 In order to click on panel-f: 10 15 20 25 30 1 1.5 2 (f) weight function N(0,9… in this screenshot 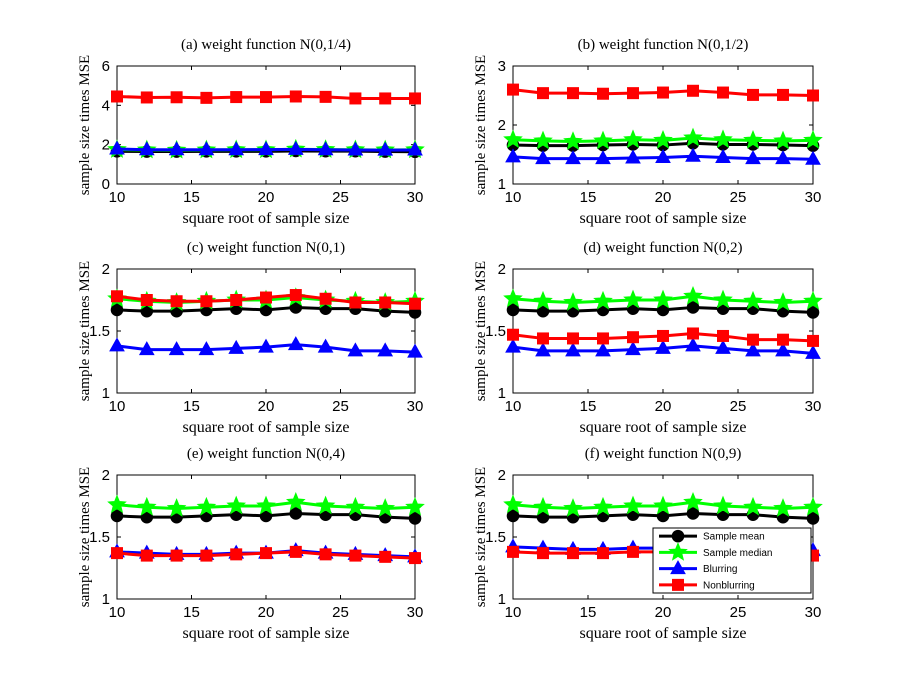, I will do `click(648, 544)`.